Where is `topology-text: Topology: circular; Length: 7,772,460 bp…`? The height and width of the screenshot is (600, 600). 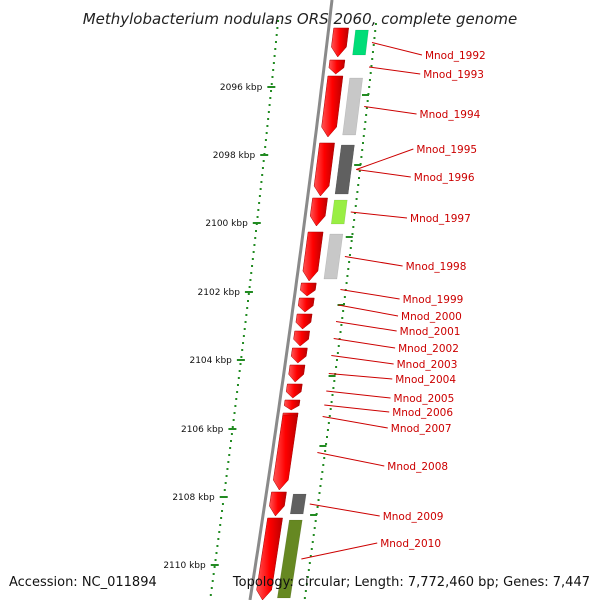
topology-text: Topology: circular; Length: 7,772,460 bp… is located at coordinates (411, 582).